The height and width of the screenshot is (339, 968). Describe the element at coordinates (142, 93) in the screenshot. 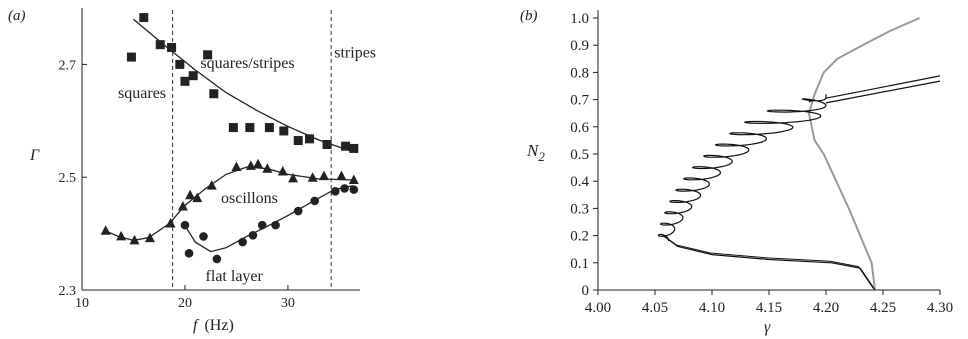

I see `region-label-squares: squares` at that location.